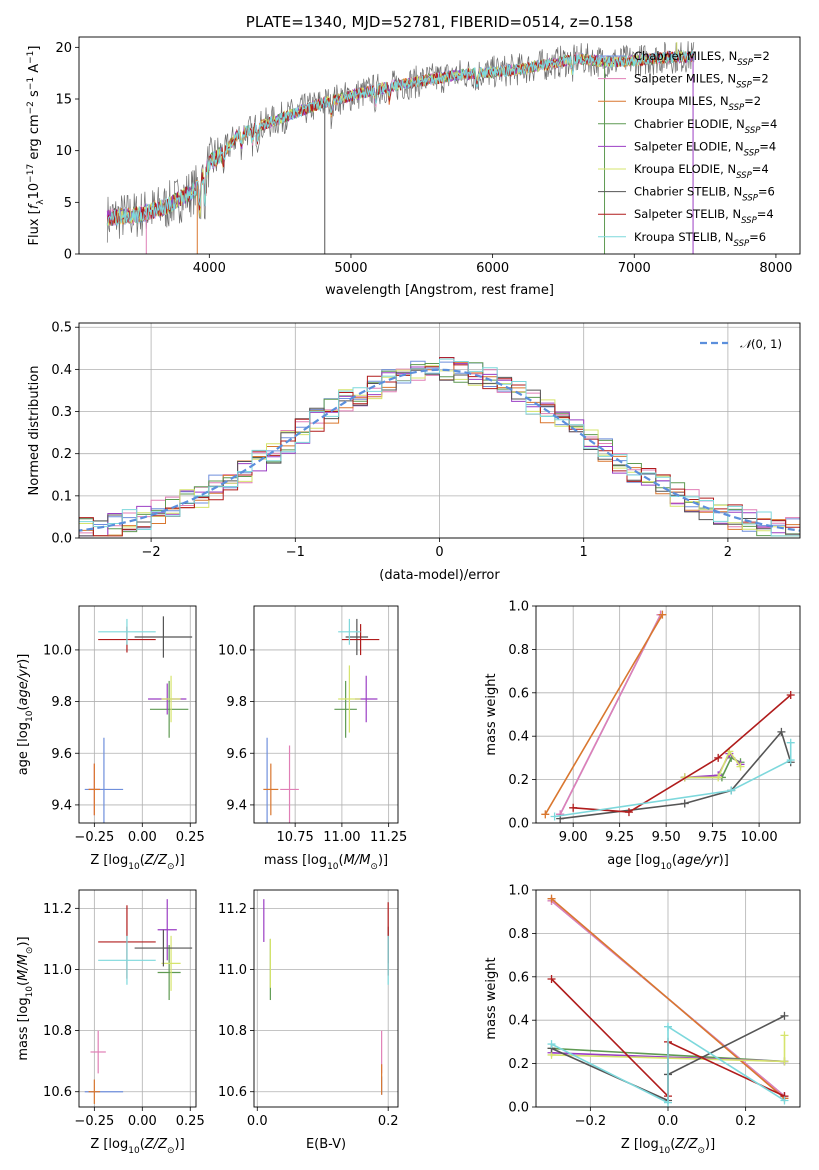 The height and width of the screenshot is (1170, 819). I want to click on y-tick-label: 0.4, so click(61, 370).